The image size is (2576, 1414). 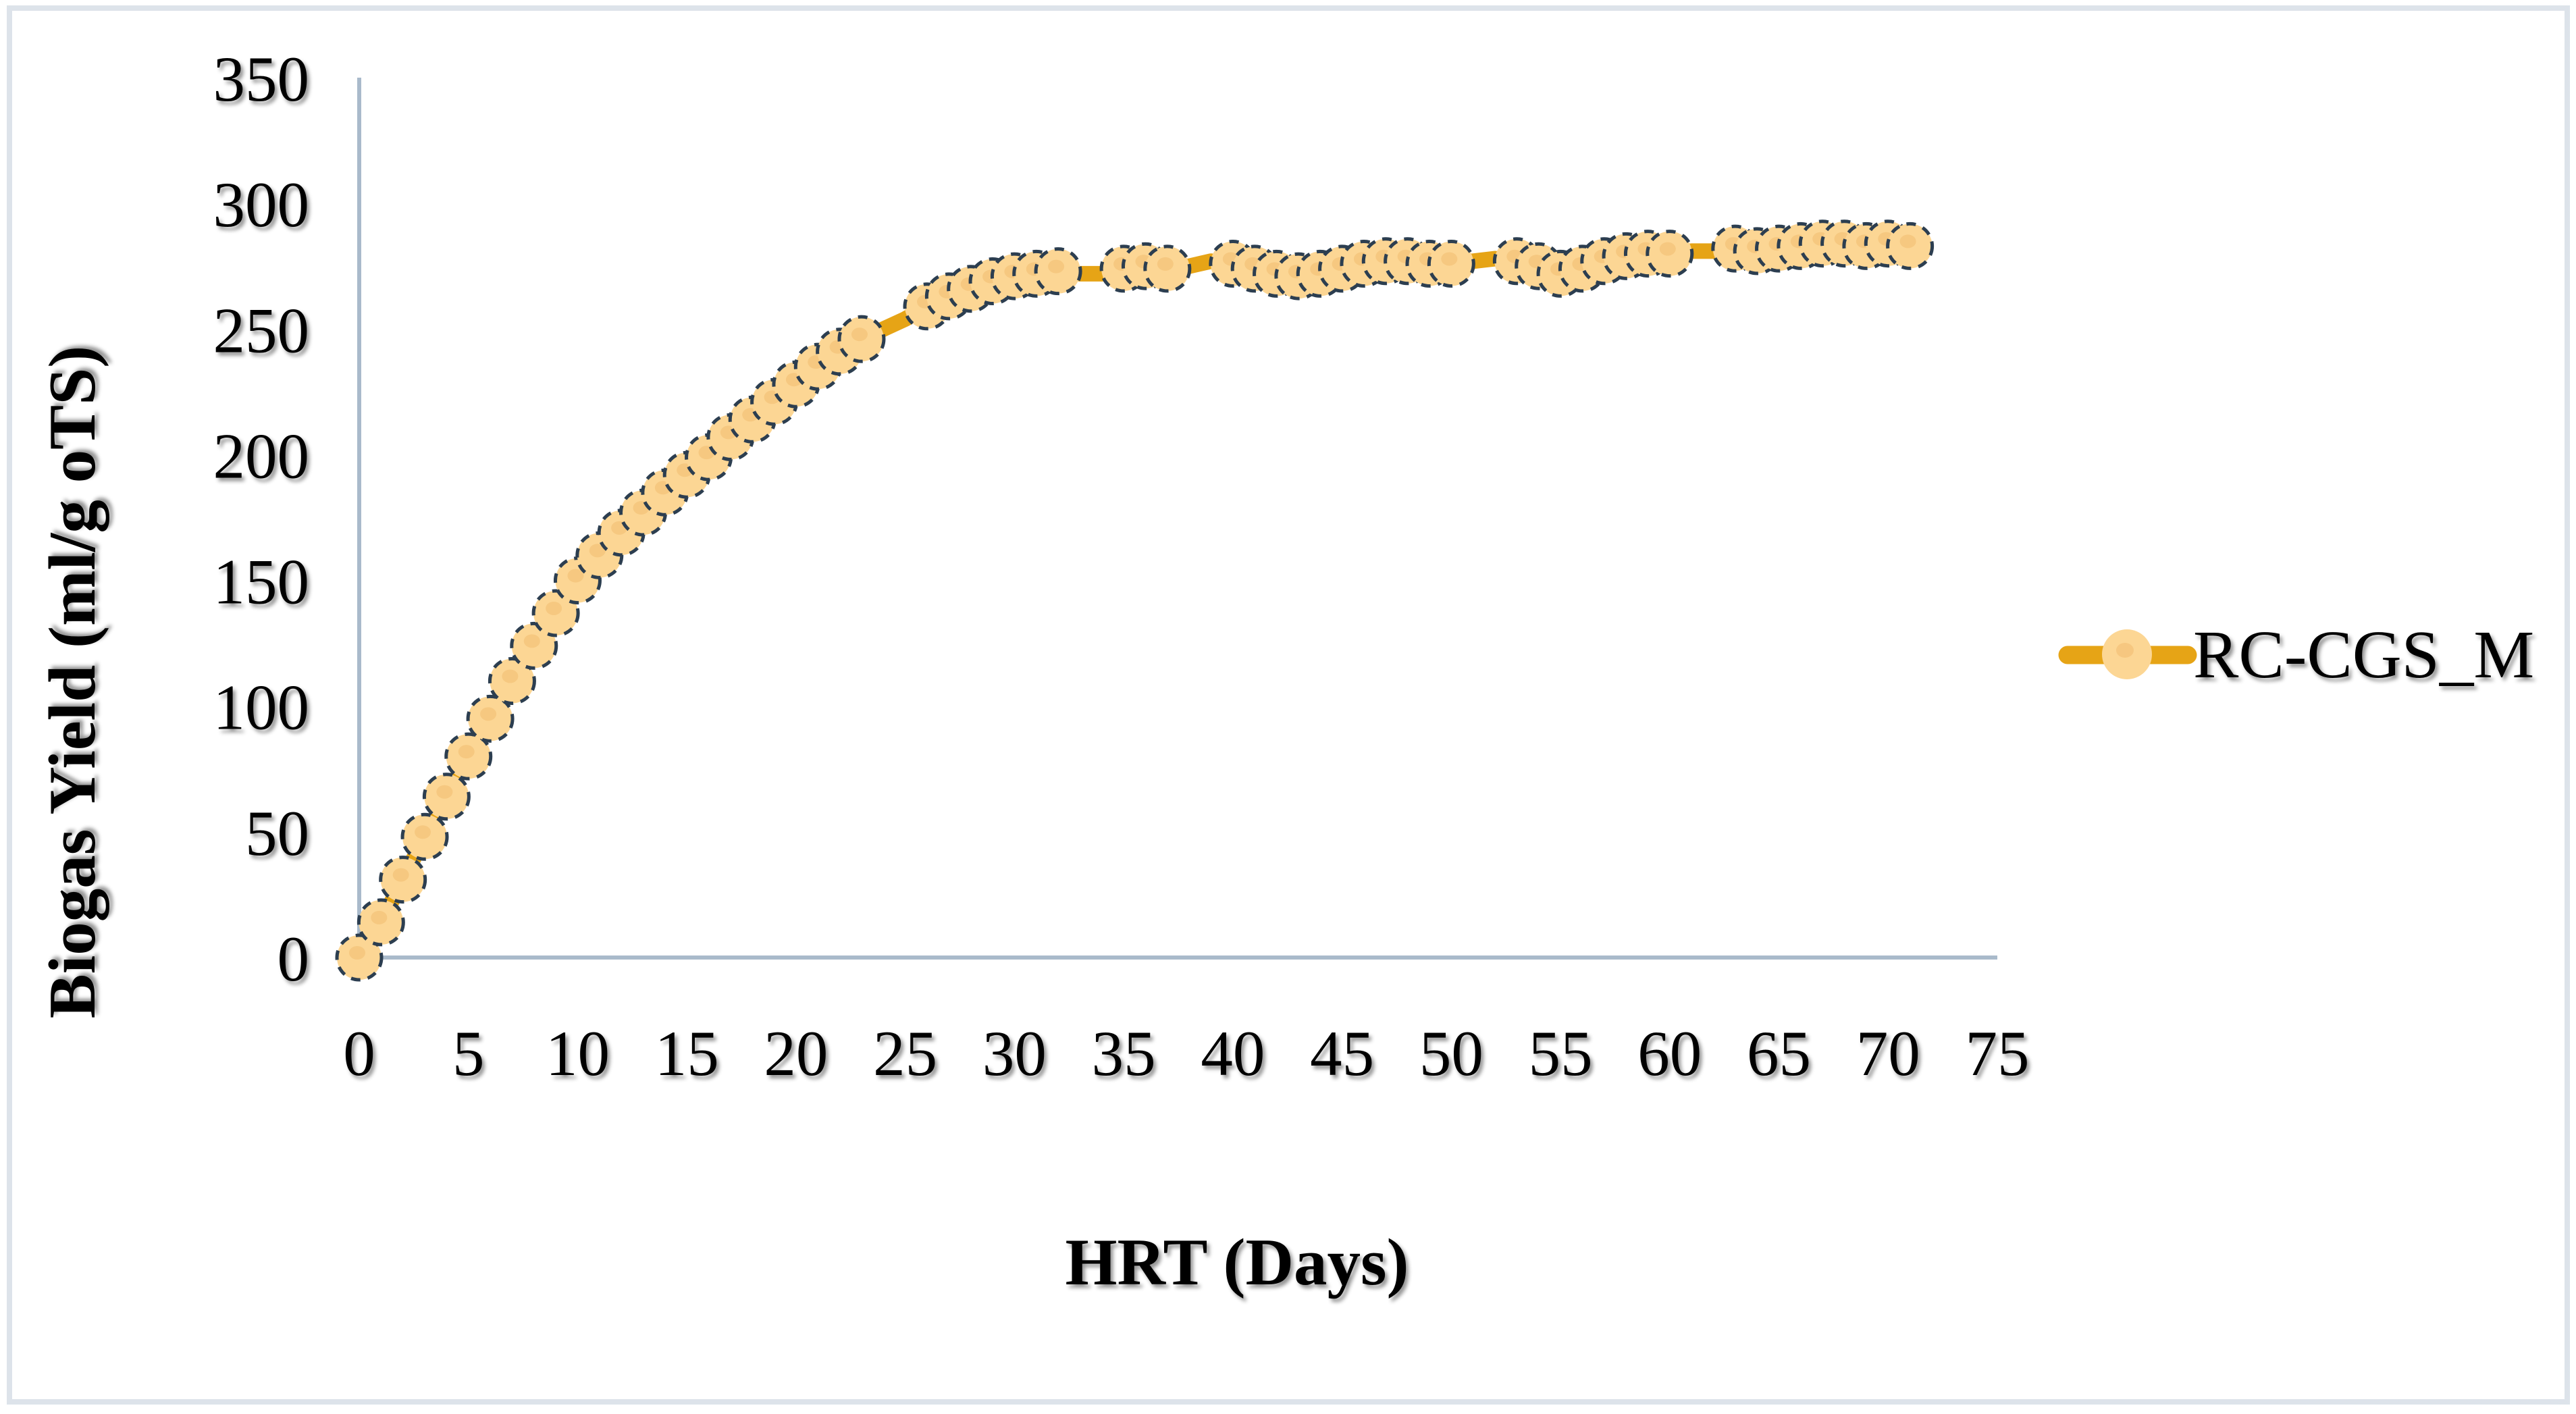 What do you see at coordinates (578, 1053) in the screenshot?
I see `x-tick-label: 10` at bounding box center [578, 1053].